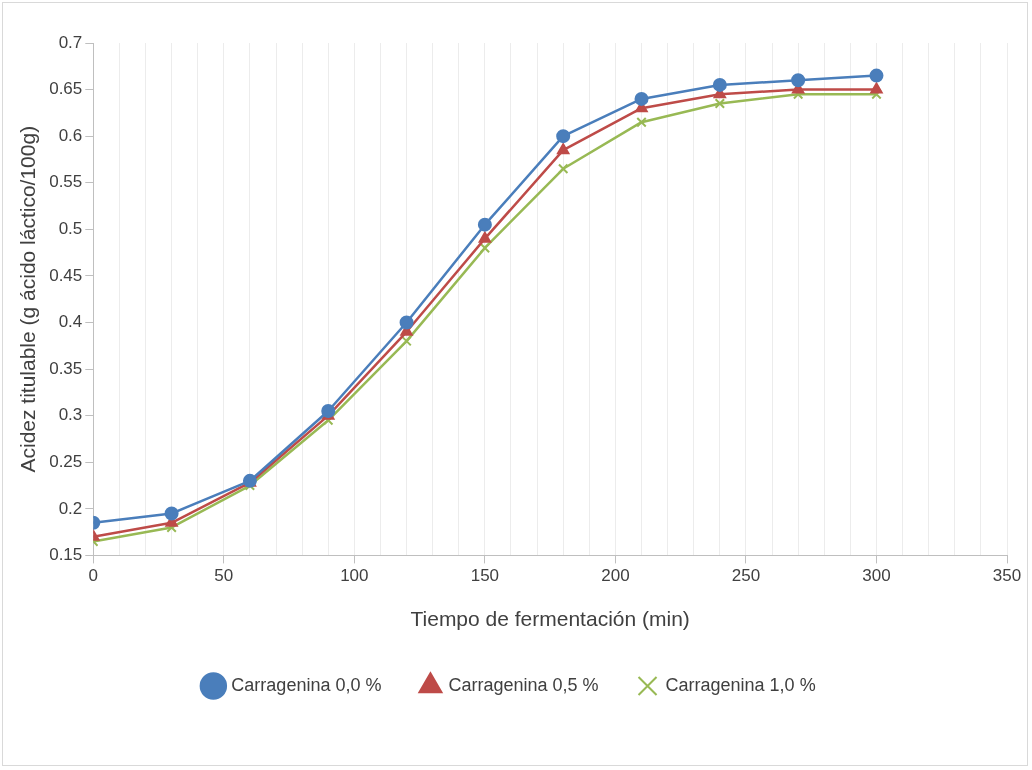 The width and height of the screenshot is (1032, 770). Describe the element at coordinates (70, 508) in the screenshot. I see `y-tick-label: 0.2` at that location.